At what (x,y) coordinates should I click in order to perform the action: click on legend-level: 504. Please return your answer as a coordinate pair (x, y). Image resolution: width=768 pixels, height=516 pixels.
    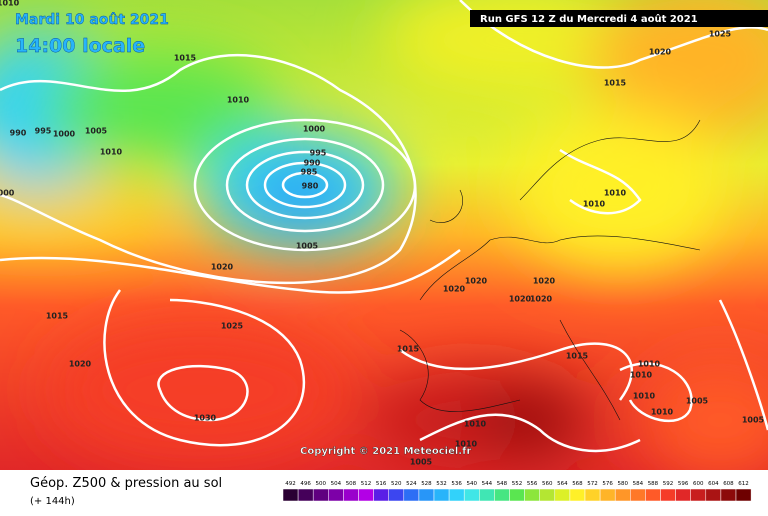
    Looking at the image, I should click on (336, 484).